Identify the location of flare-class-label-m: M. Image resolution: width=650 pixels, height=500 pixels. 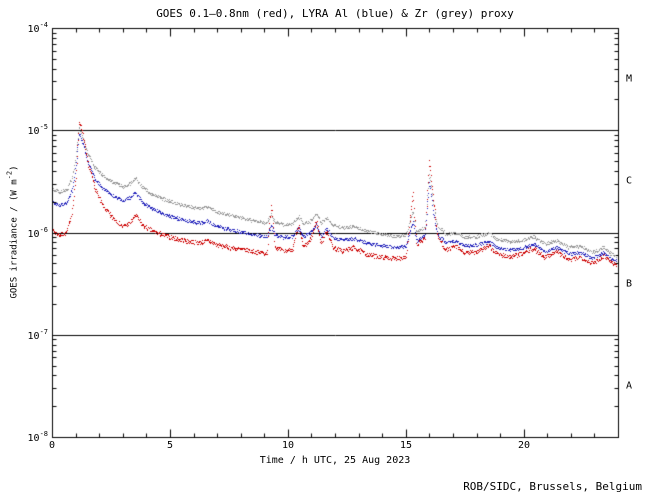
(629, 79).